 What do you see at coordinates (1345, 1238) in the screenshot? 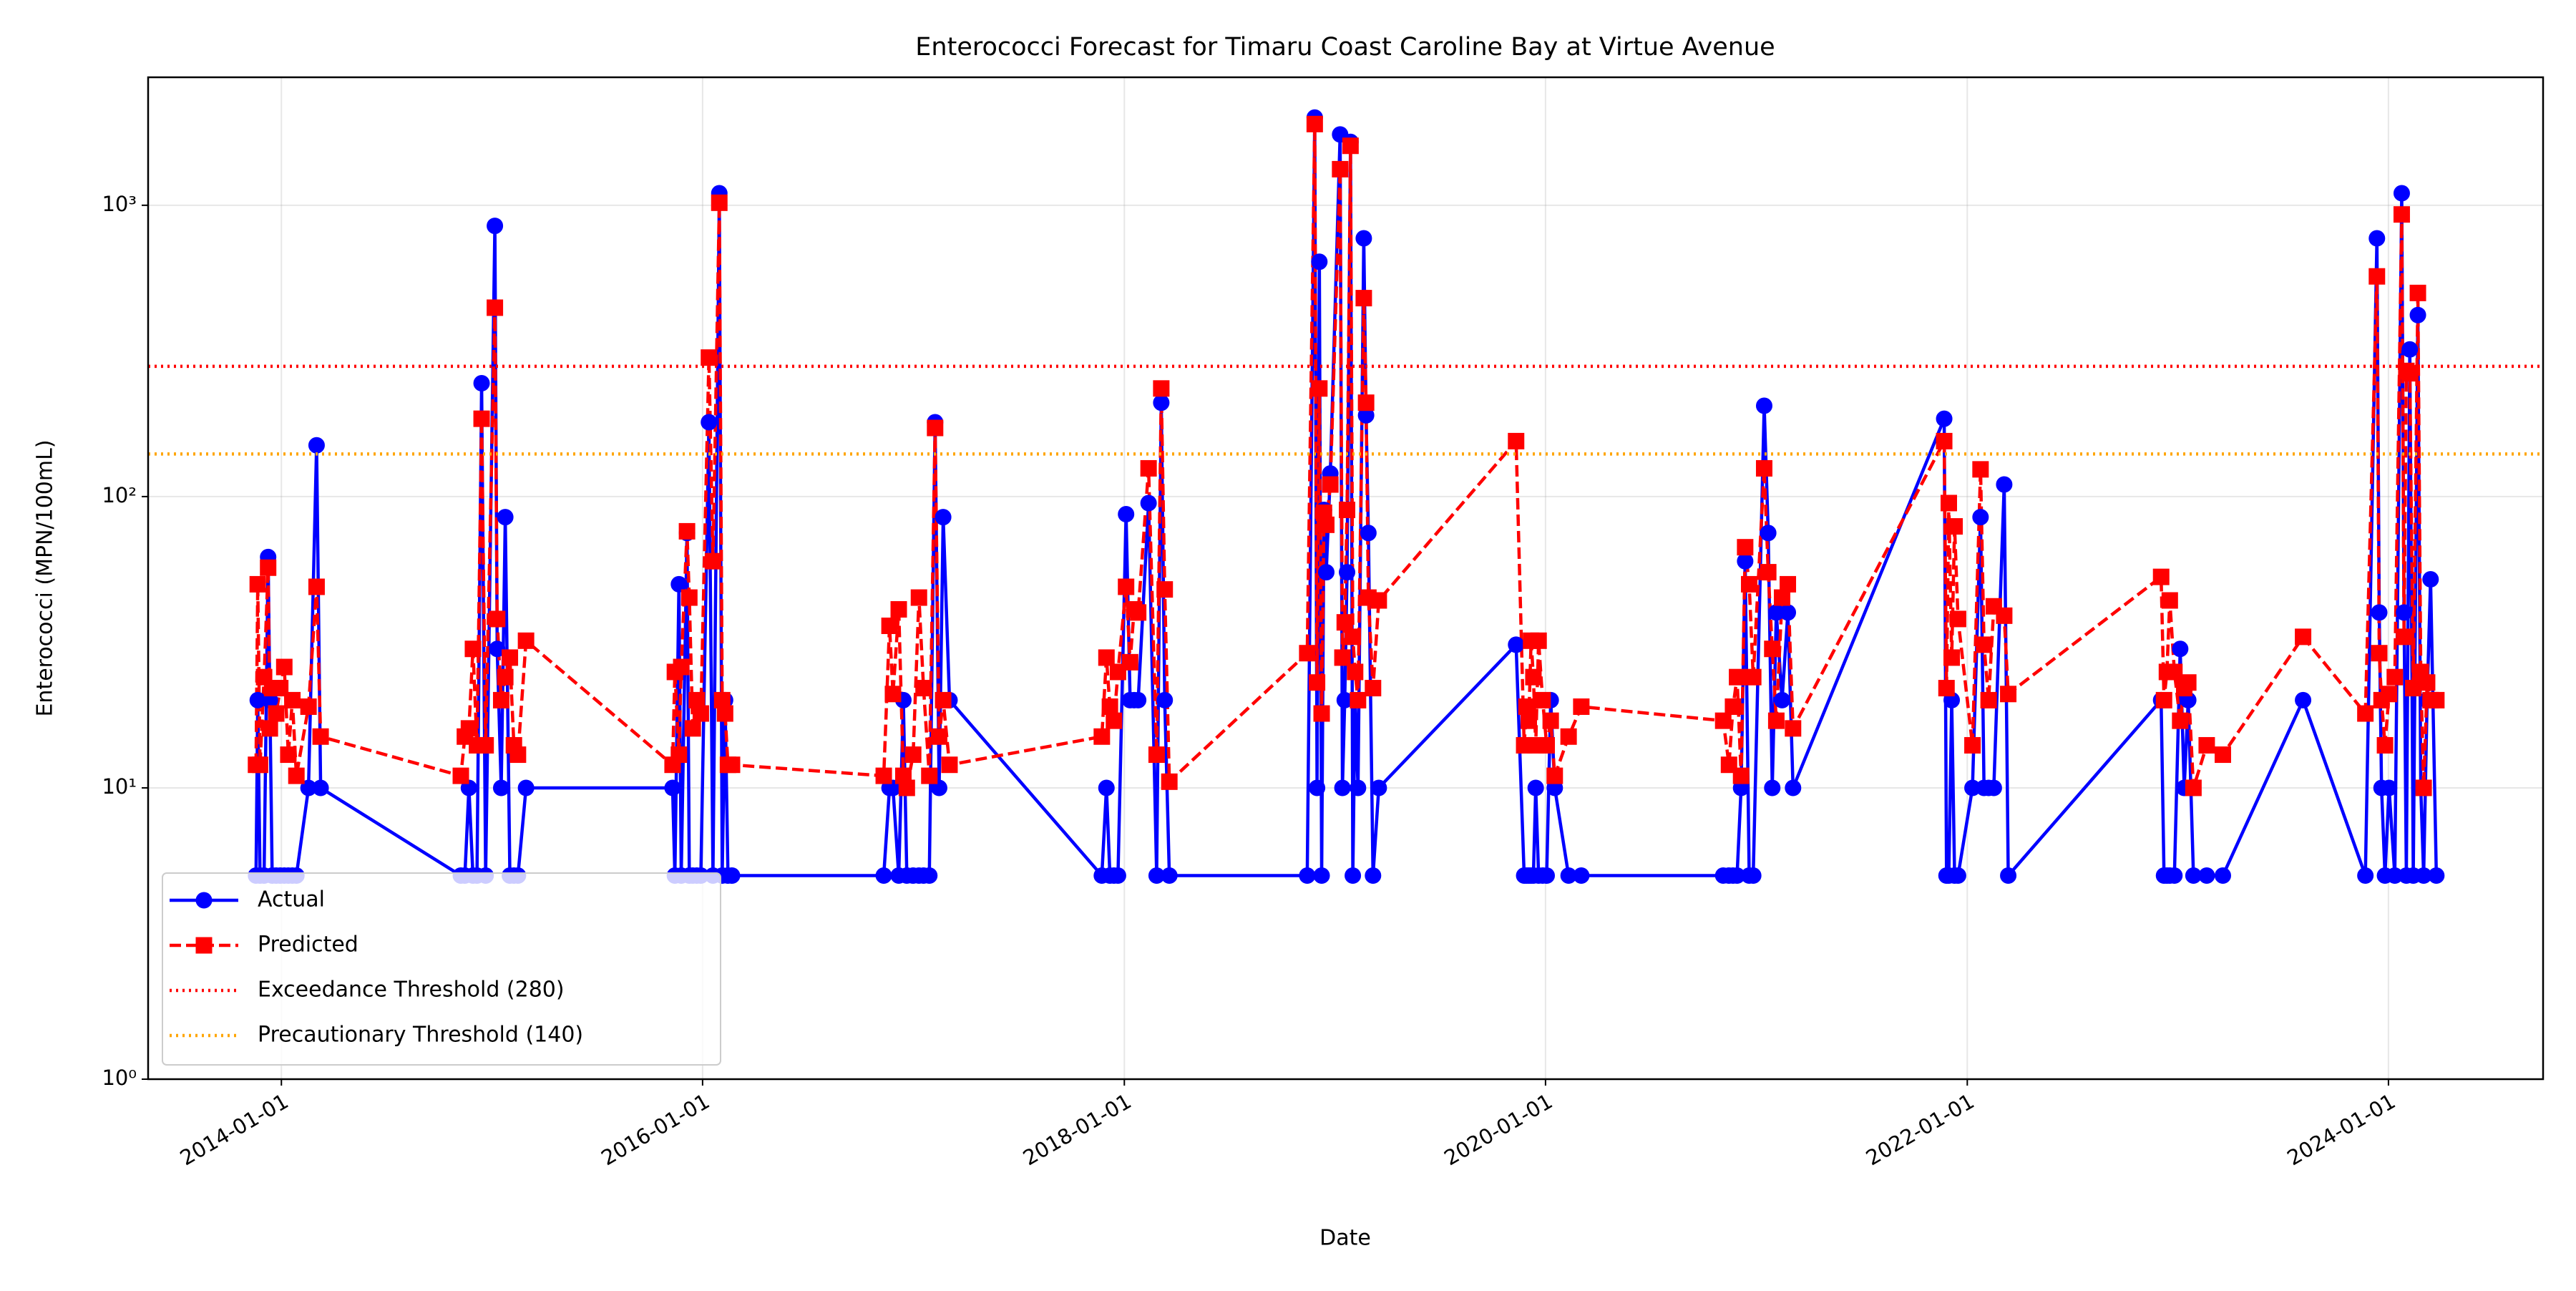
I see `x-axis-label: Date` at bounding box center [1345, 1238].